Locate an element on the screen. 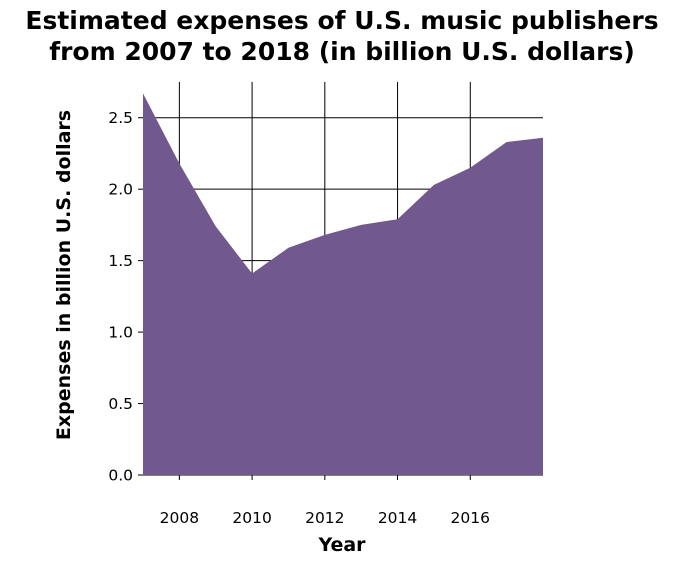 Image resolution: width=684 pixels, height=564 pixels. y-tick-labels: 0.0 0.5 1.0 1.5 2.0 2.5 is located at coordinates (120, 296).